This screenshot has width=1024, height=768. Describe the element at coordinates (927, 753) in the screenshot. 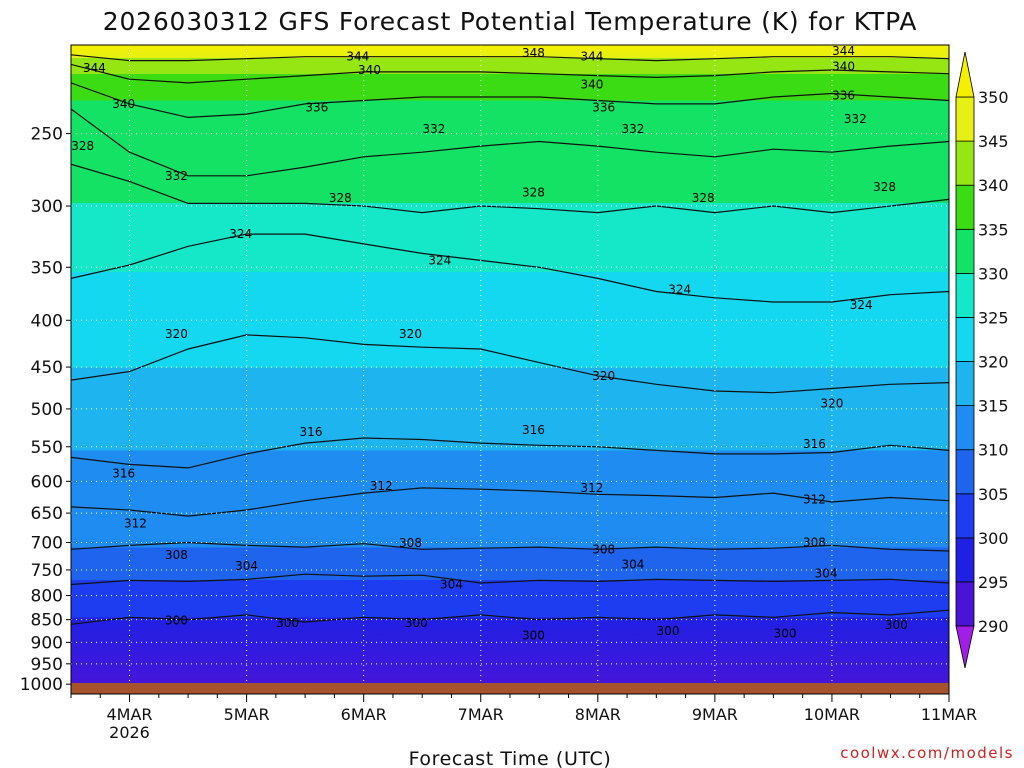

I see `credit-text: coolwx.com/models` at that location.